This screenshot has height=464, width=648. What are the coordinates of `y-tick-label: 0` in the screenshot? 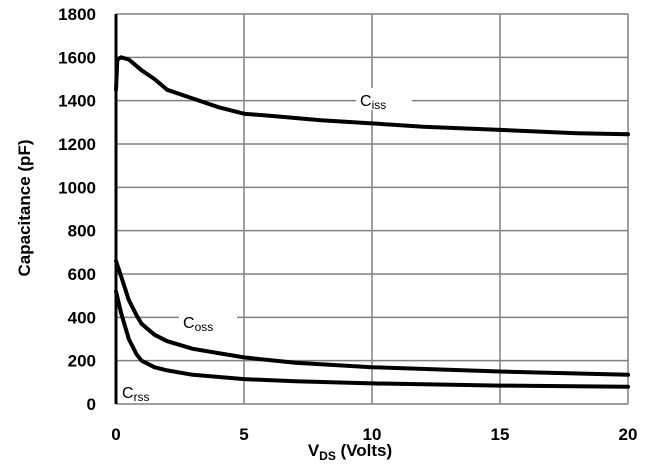 It's located at (91, 404).